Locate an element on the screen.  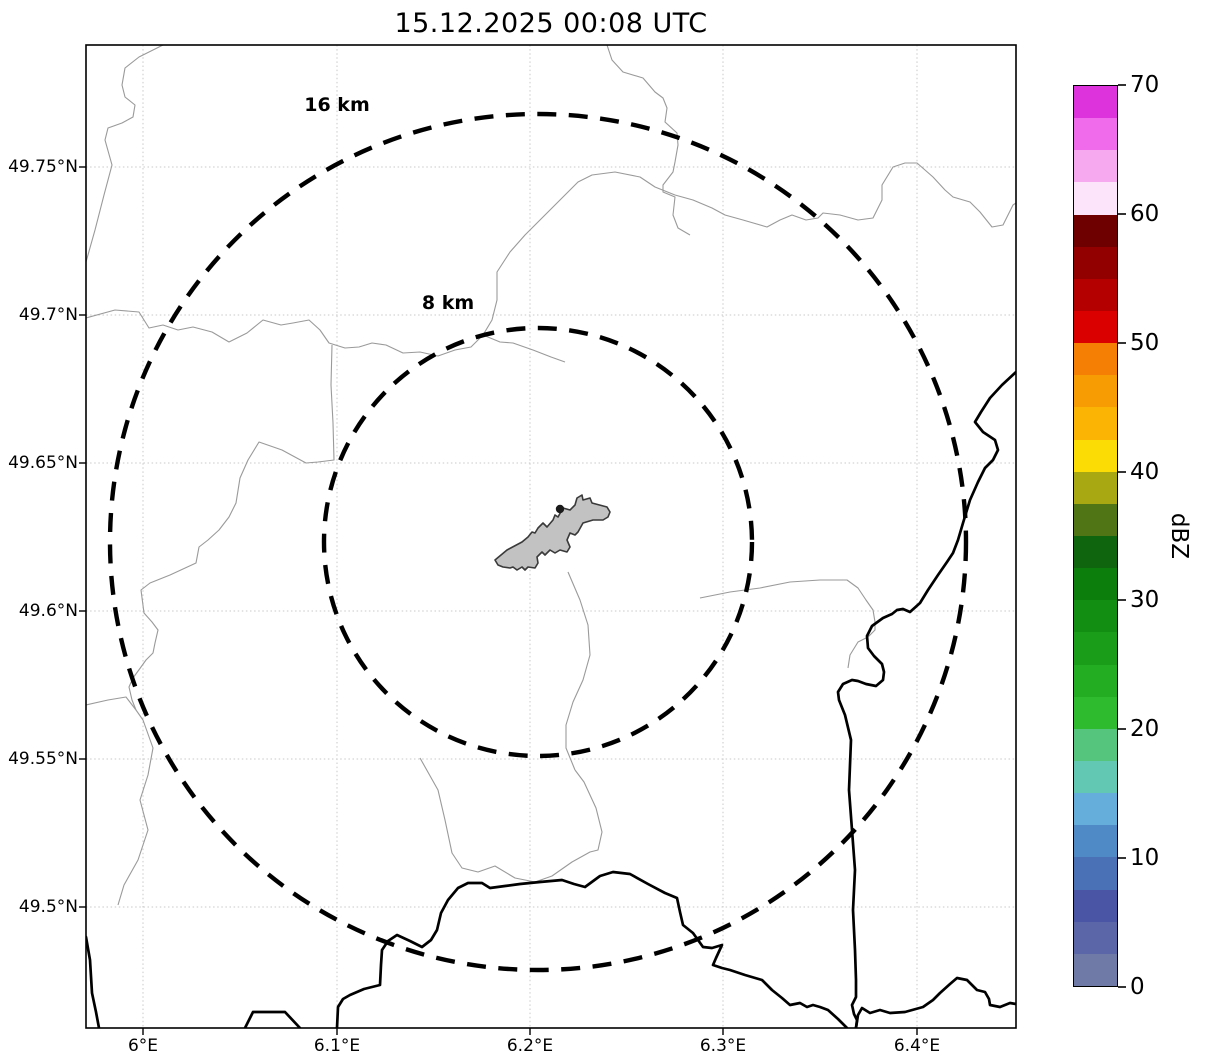
colorbar-tick-label: 30 is located at coordinates (1145, 600).